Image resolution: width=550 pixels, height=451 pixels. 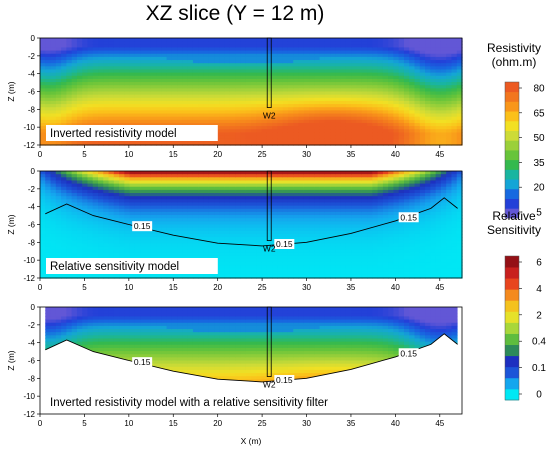 What do you see at coordinates (539, 342) in the screenshot?
I see `colorbar-tick-label: 0.4` at bounding box center [539, 342].